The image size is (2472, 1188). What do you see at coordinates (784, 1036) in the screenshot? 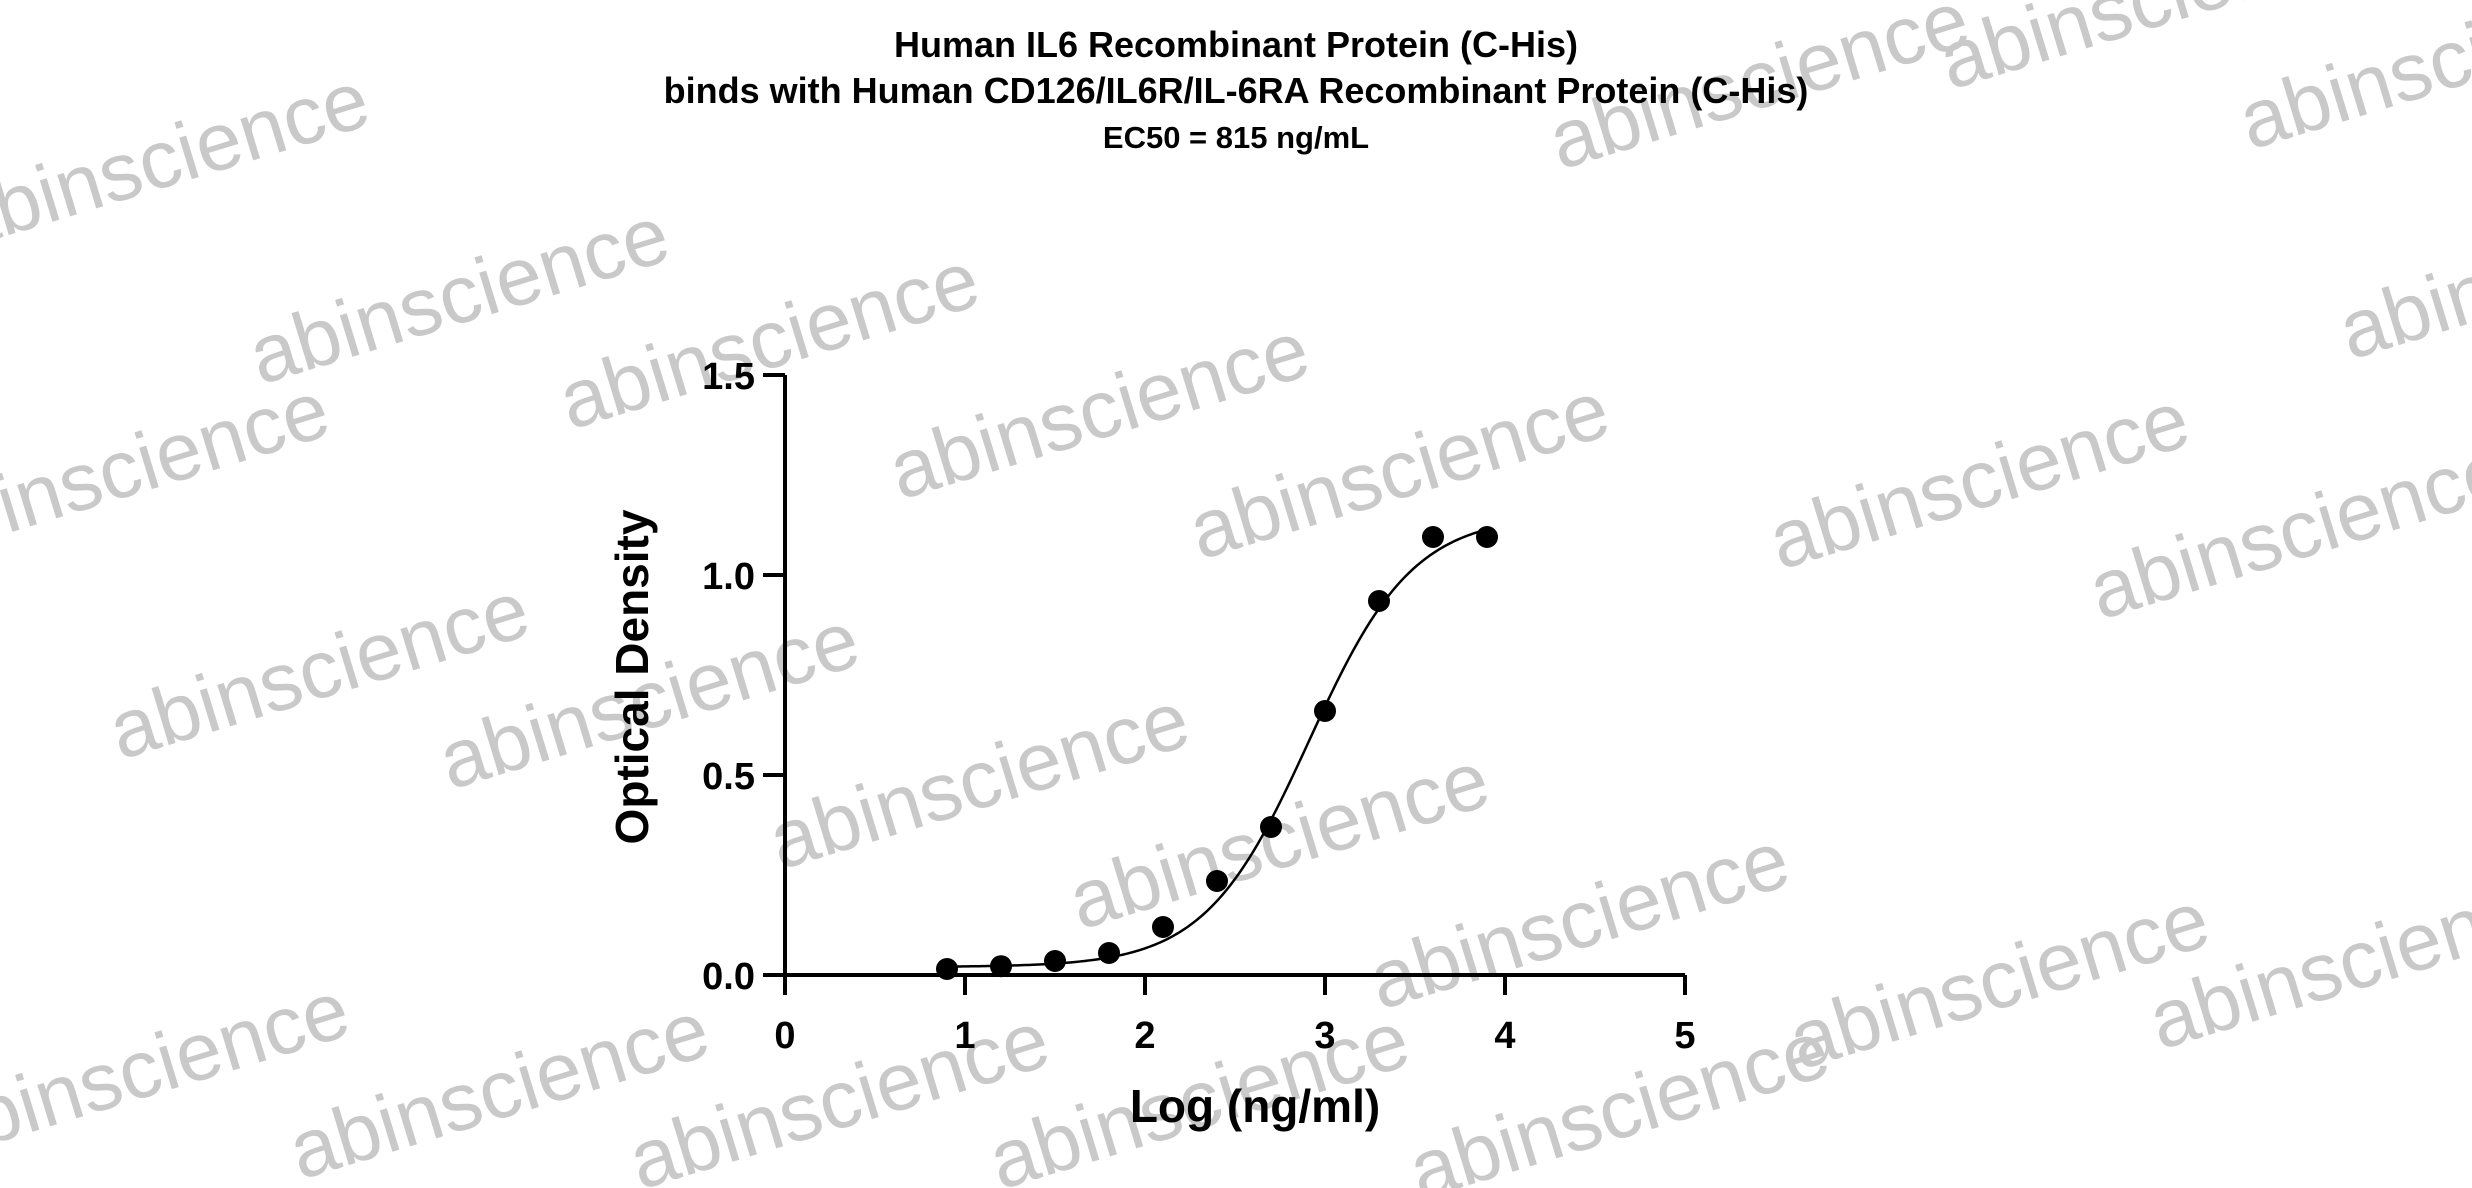
I see `x-tick-label: 0` at bounding box center [784, 1036].